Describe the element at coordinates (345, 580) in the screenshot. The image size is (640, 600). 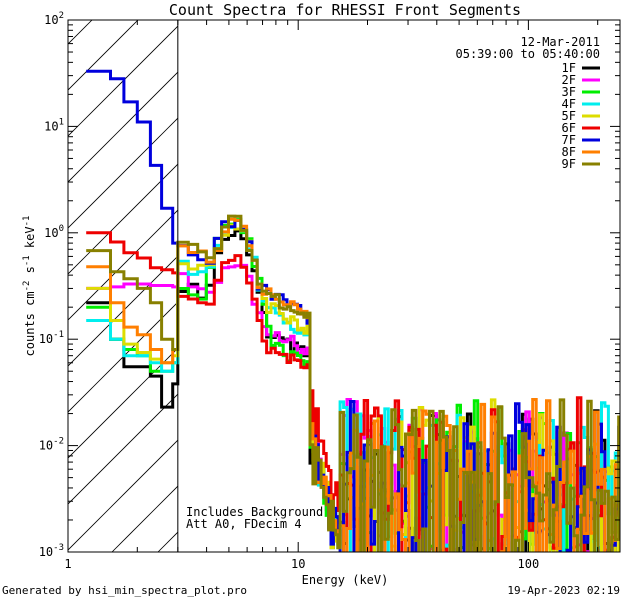
I see `x-axis-label: Energy (keV)` at that location.